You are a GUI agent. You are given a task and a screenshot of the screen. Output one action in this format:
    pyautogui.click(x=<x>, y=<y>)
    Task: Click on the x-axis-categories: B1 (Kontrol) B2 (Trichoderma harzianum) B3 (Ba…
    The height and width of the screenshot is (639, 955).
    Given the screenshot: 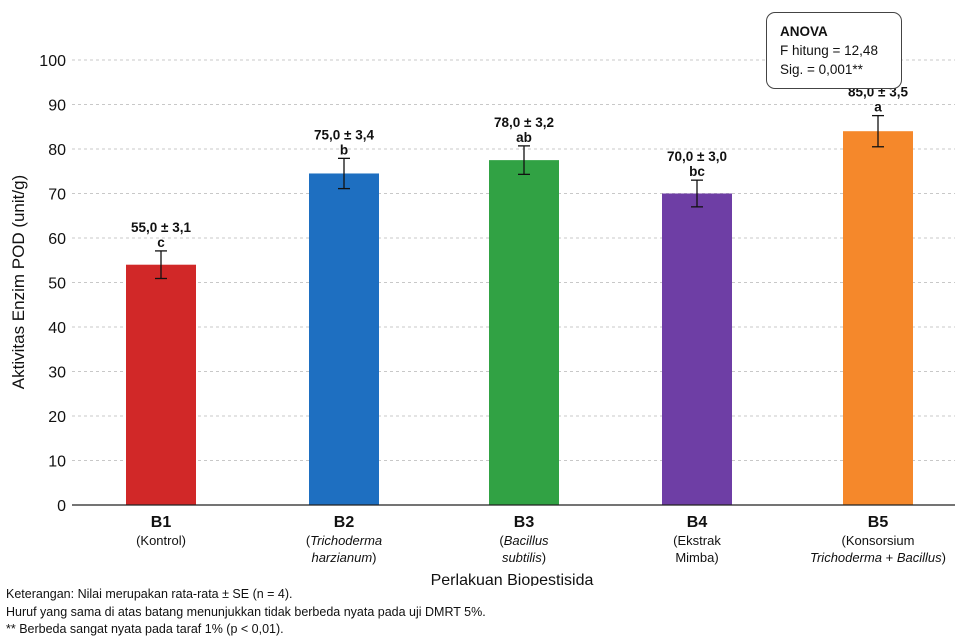 What is the action you would take?
    pyautogui.click(x=541, y=539)
    